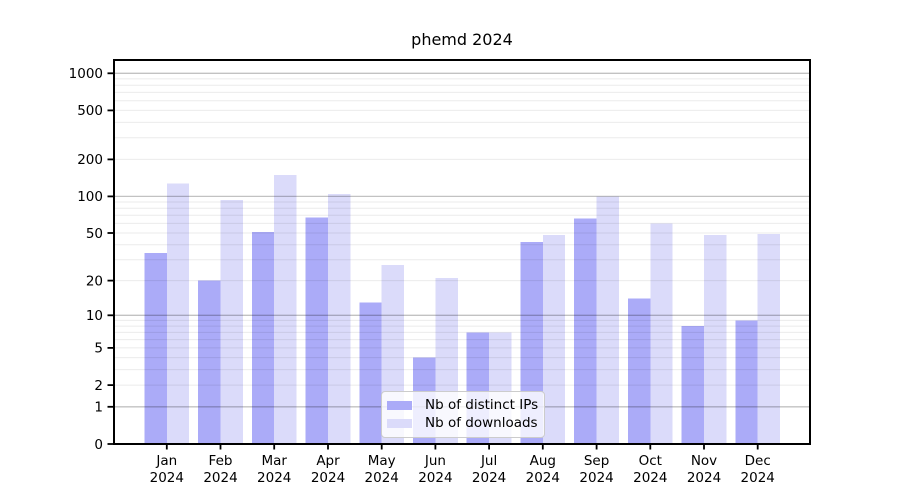 The width and height of the screenshot is (900, 500). I want to click on bar-nb-of-distinct-ips-feb, so click(209, 362).